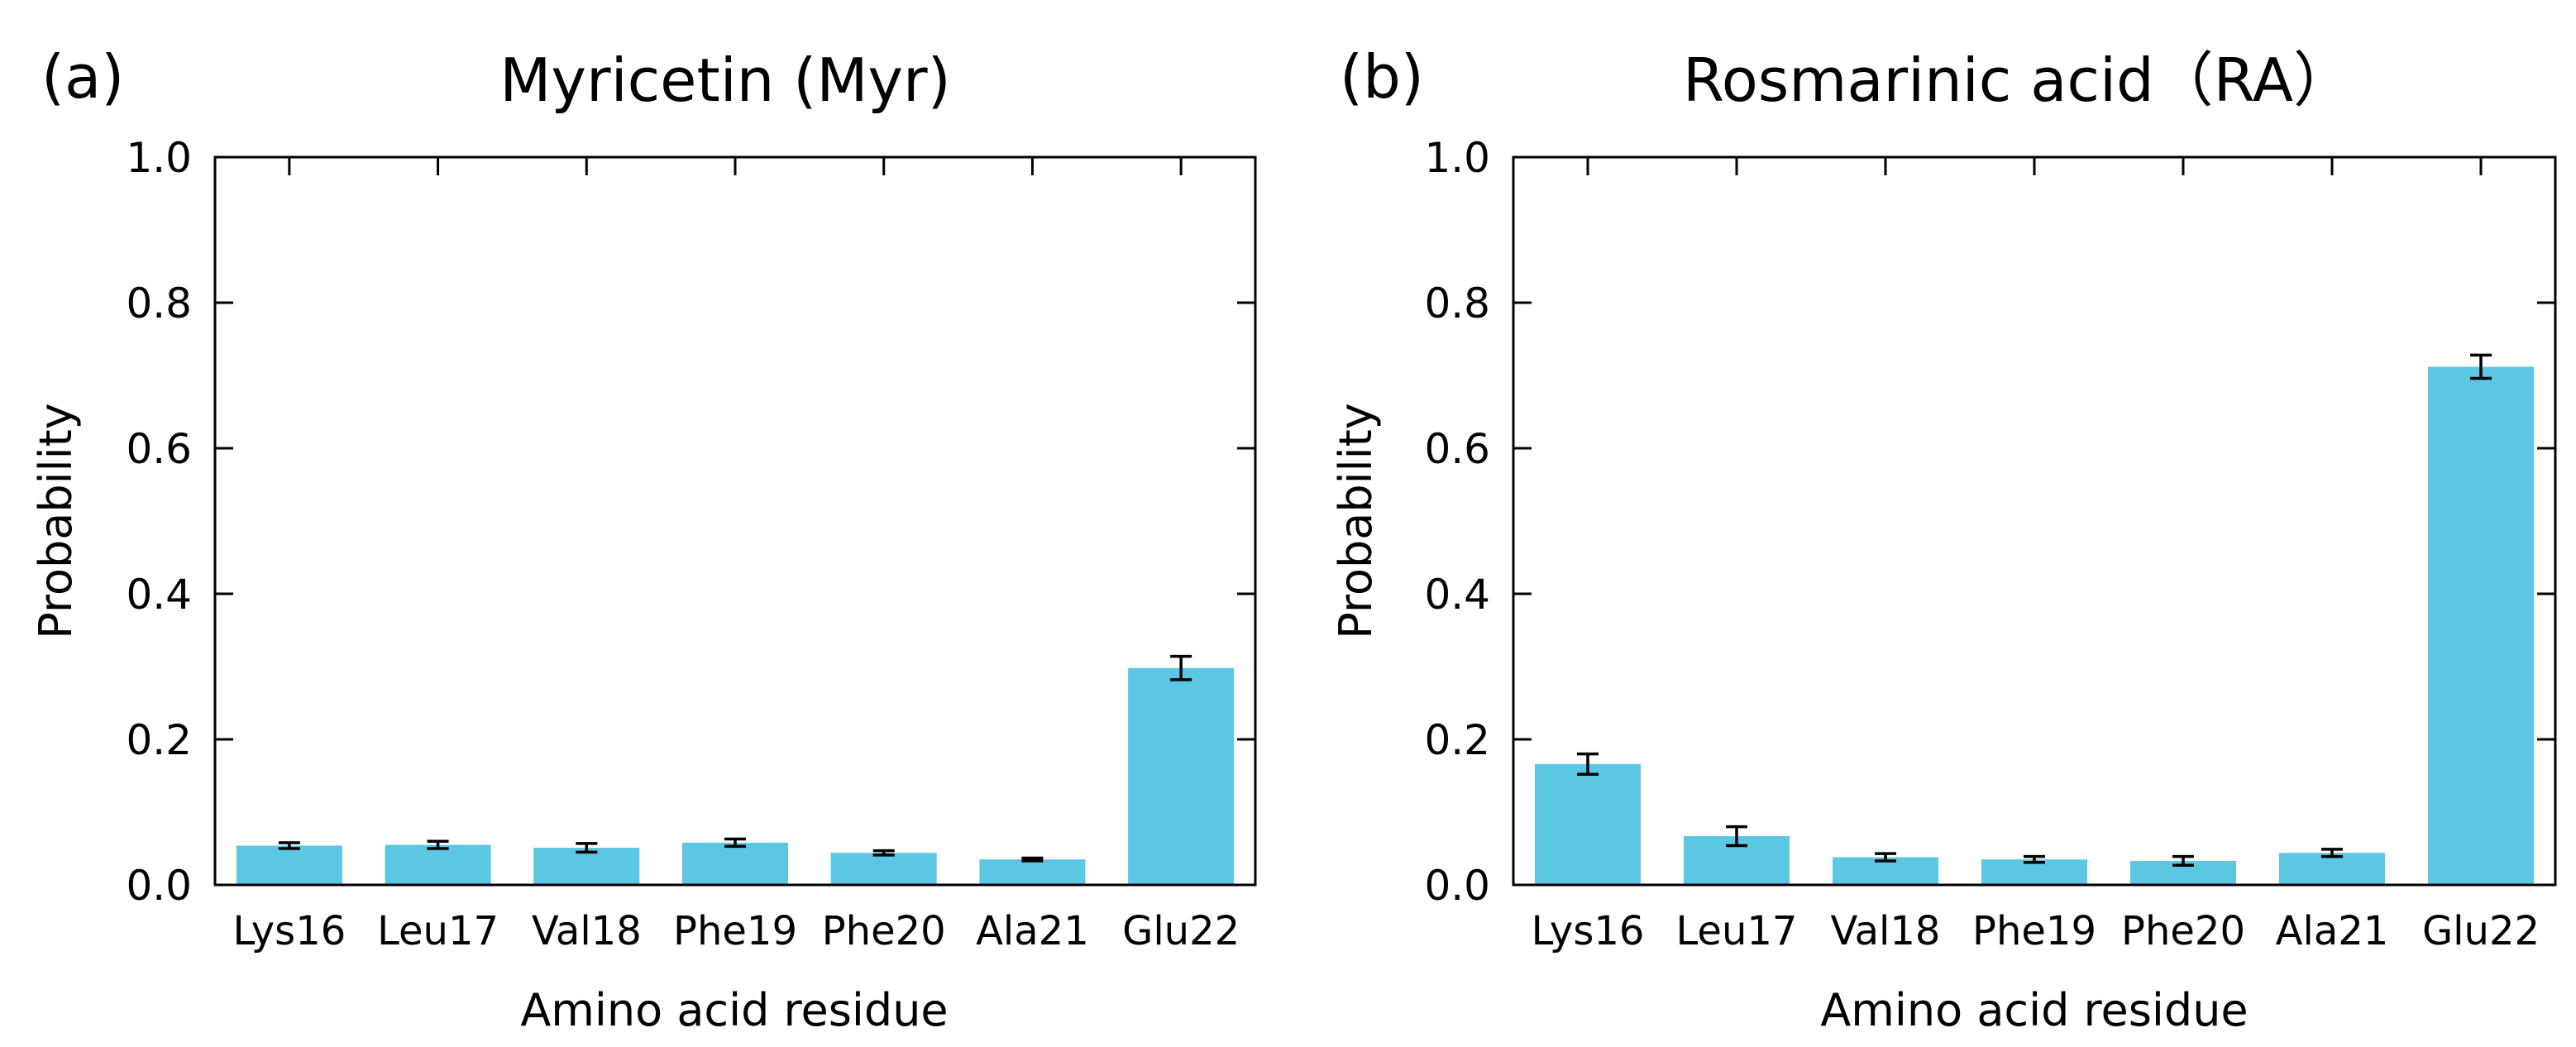 Image resolution: width=2576 pixels, height=1047 pixels. Describe the element at coordinates (2018, 80) in the screenshot. I see `chart-title: Rosmarinic acid（RA）` at that location.